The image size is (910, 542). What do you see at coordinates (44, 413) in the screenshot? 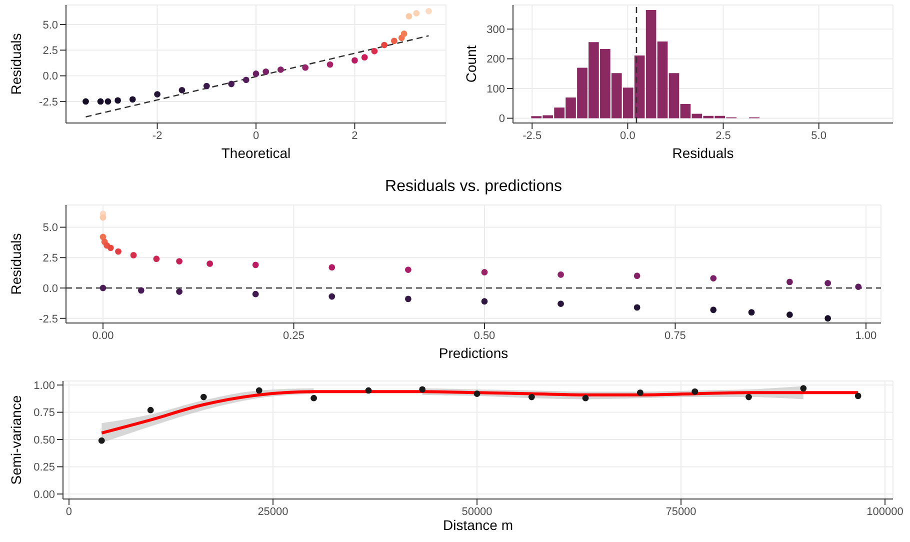
I see `y-tick-label: 0.75` at bounding box center [44, 413].